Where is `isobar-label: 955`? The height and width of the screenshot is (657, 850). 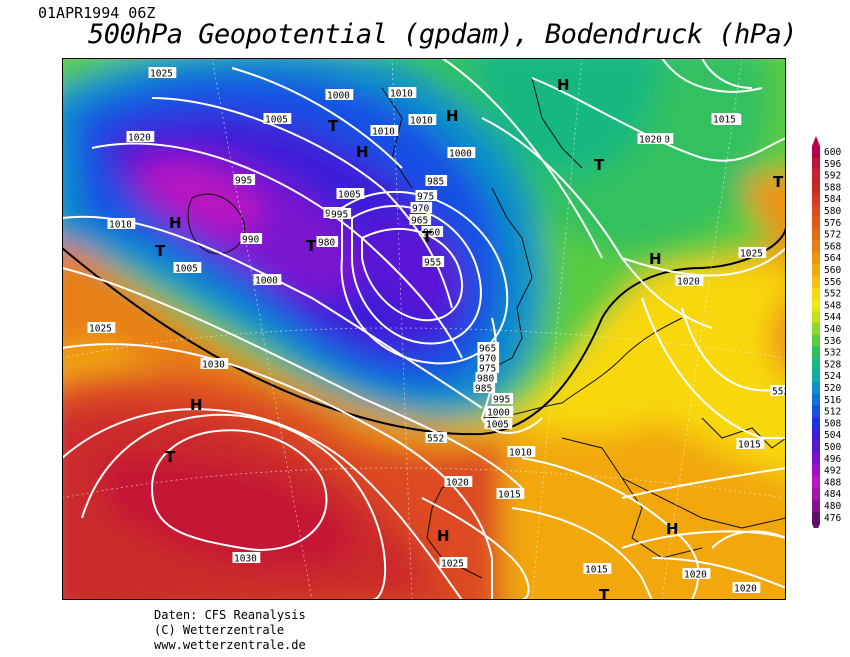 isobar-label: 955 is located at coordinates (433, 262).